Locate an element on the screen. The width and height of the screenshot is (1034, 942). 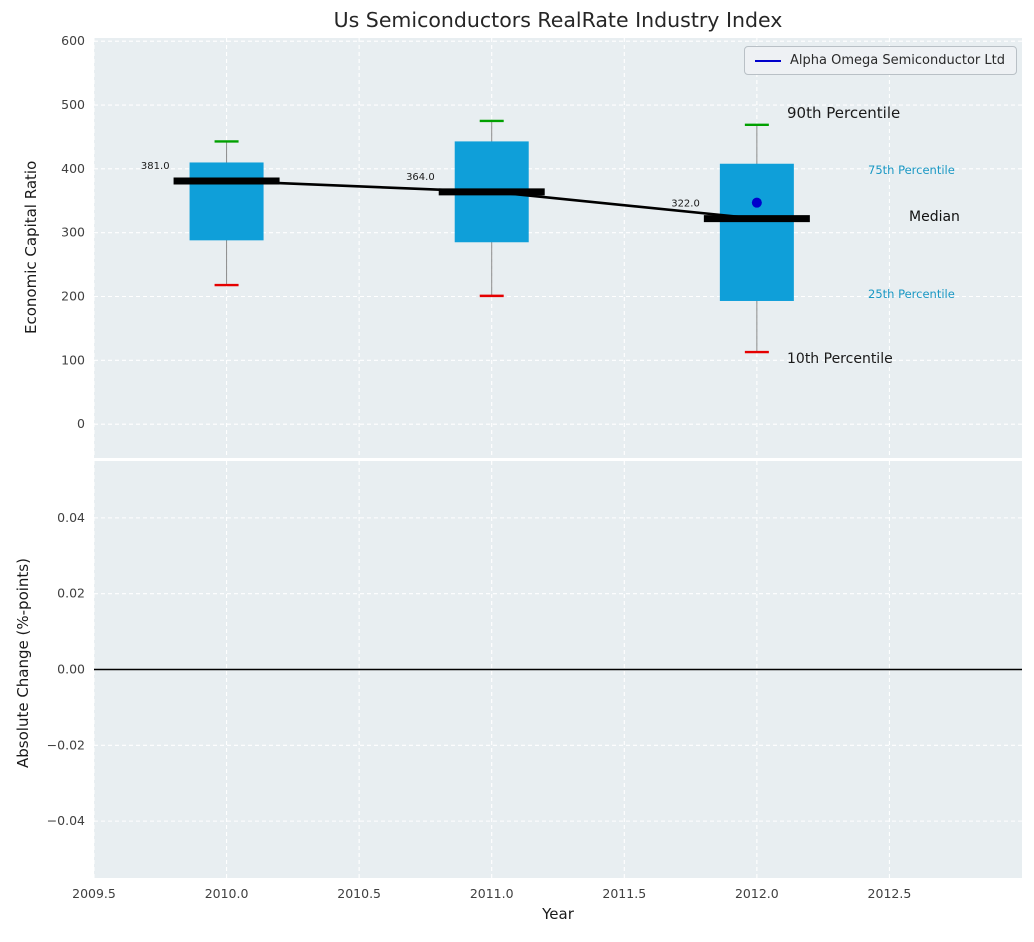
svg-text: 2010.0 is located at coordinates (227, 893).